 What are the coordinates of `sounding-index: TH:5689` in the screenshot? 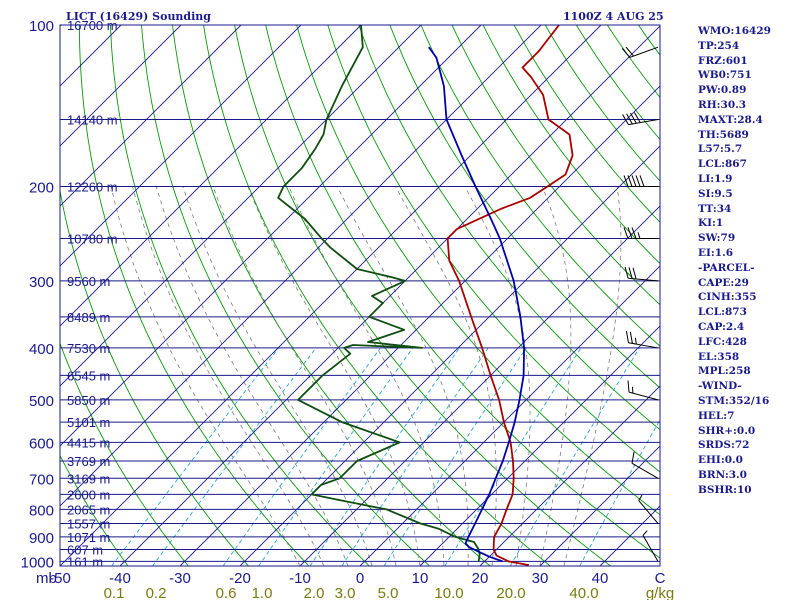 It's located at (723, 134).